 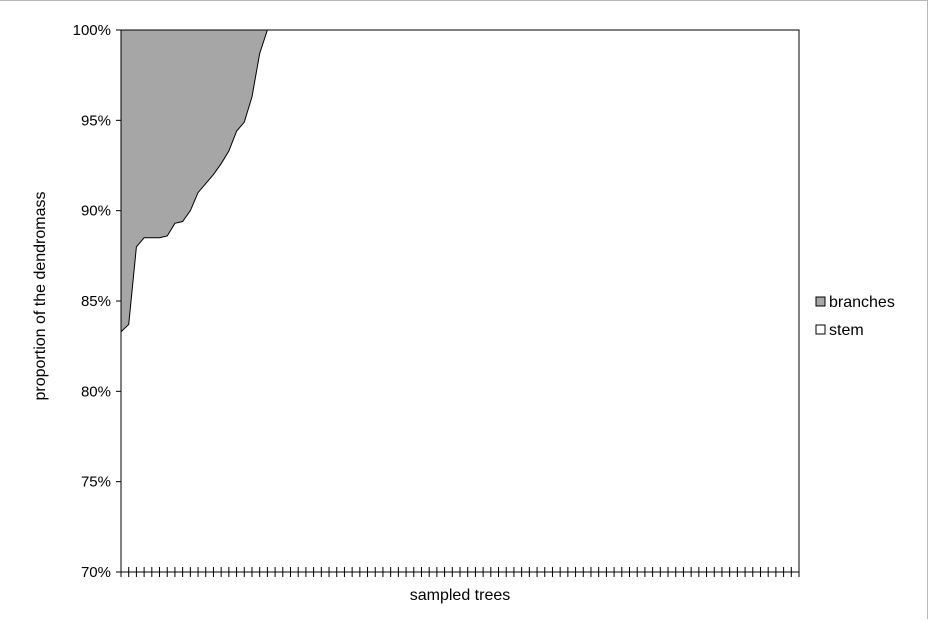 What do you see at coordinates (460, 572) in the screenshot?
I see `x-axis-ticks` at bounding box center [460, 572].